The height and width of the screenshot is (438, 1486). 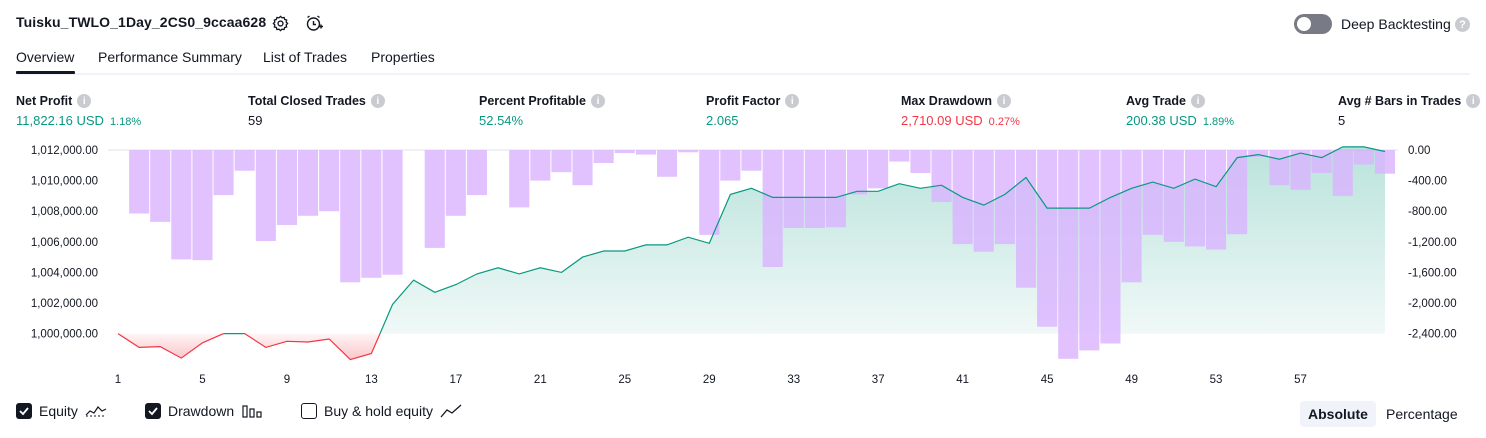 I want to click on tab-performance-summary: Performance Summary, so click(x=170, y=57).